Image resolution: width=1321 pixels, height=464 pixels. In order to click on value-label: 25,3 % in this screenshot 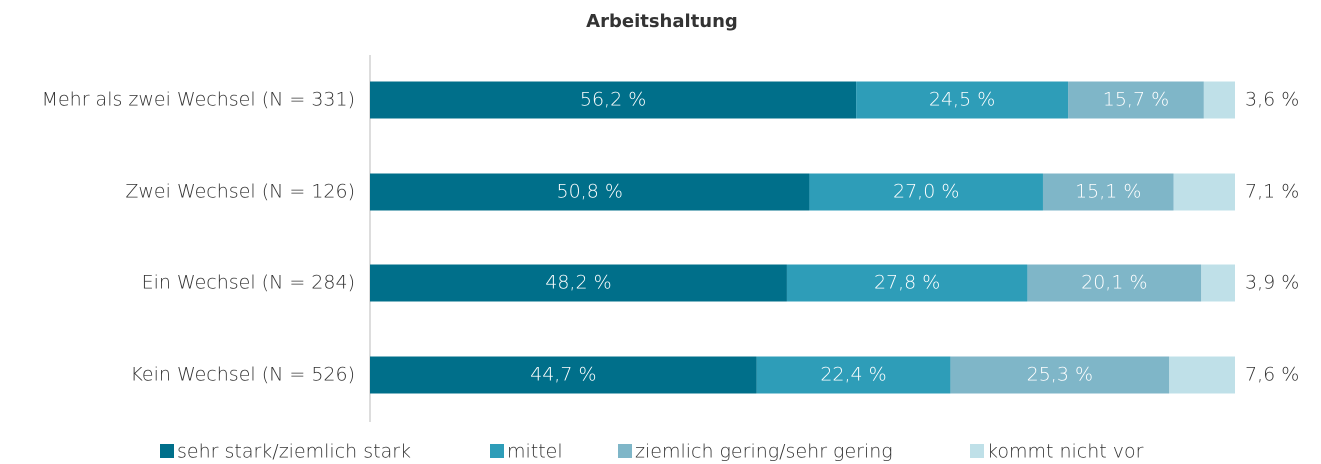, I will do `click(1060, 375)`.